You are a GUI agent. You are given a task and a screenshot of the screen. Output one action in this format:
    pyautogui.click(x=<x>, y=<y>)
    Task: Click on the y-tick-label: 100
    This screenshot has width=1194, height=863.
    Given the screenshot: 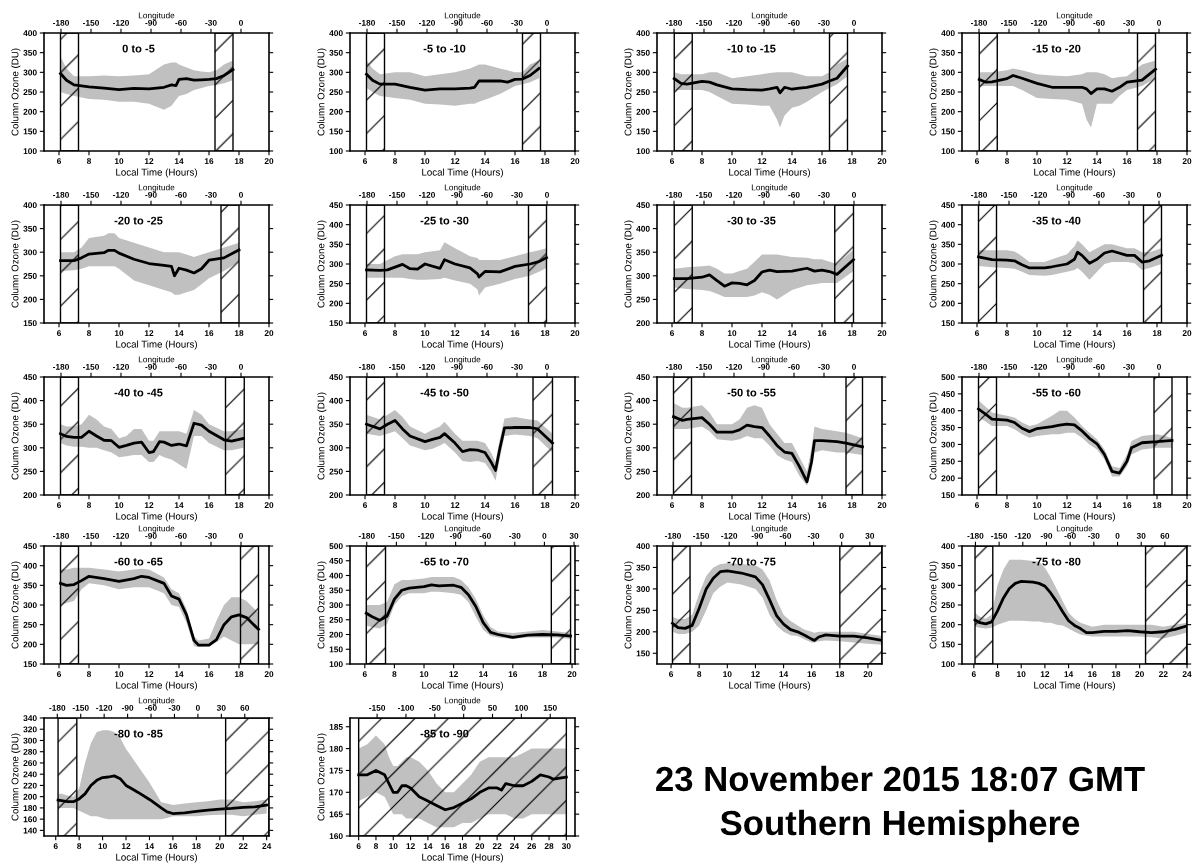 What is the action you would take?
    pyautogui.click(x=336, y=151)
    